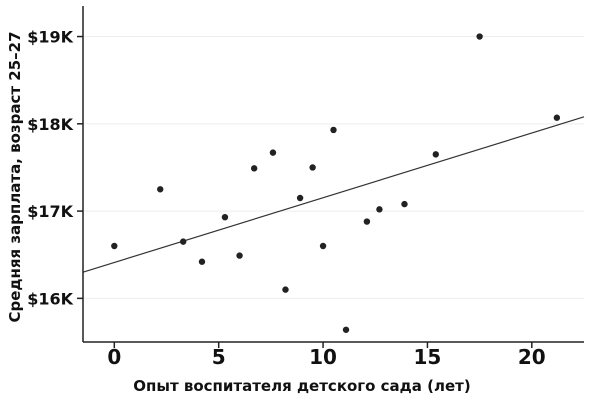  What do you see at coordinates (50, 37) in the screenshot?
I see `y-tick-label: $19K` at bounding box center [50, 37].